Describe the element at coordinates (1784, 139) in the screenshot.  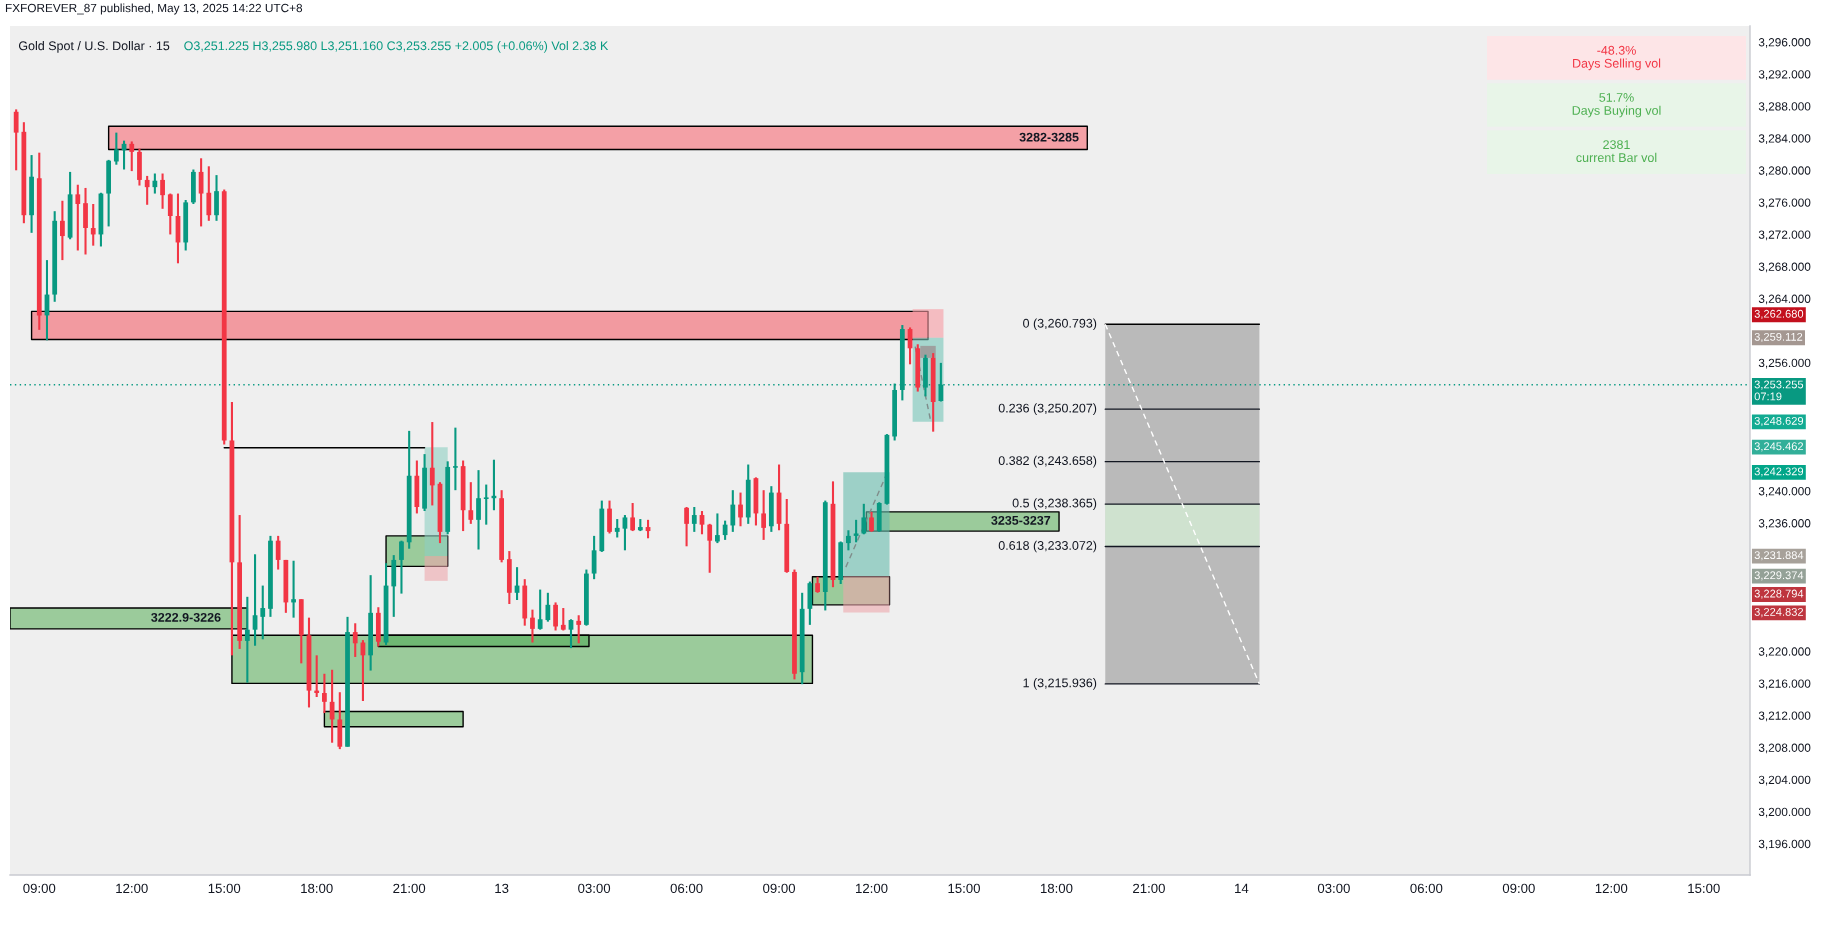
I see `y-tick-label: 3,284.000` at that location.